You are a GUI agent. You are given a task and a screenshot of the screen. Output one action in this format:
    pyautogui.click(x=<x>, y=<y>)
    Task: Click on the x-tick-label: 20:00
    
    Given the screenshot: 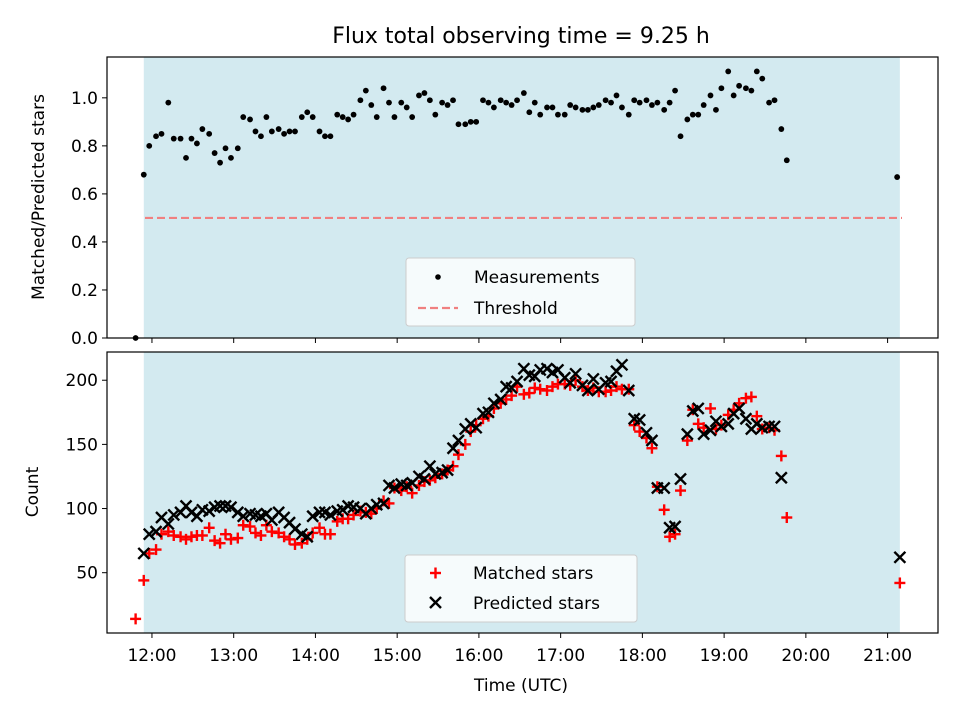 What is the action you would take?
    pyautogui.click(x=805, y=656)
    